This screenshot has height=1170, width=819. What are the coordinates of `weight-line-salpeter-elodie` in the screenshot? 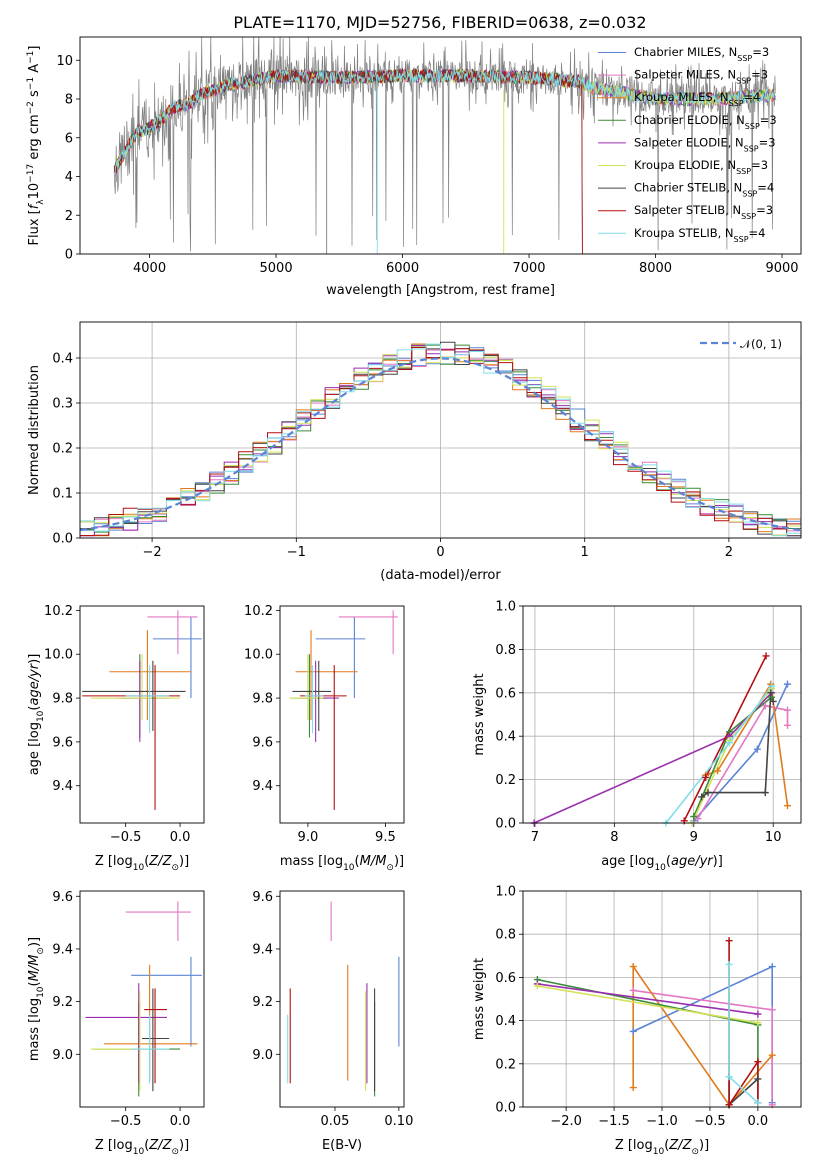 It's located at (648, 999).